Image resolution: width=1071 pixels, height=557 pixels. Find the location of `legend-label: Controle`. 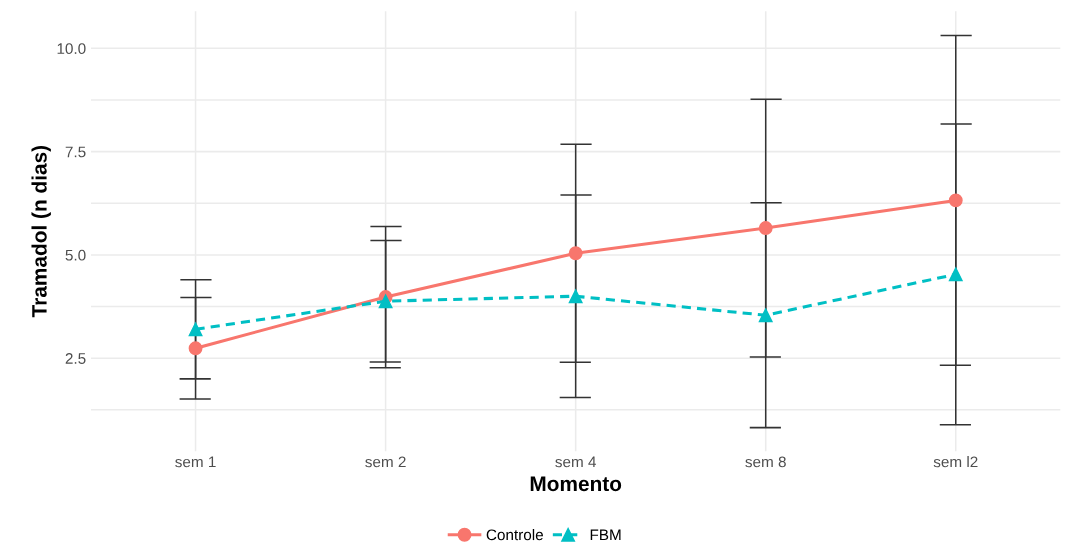

legend-label: Controle is located at coordinates (514, 535).